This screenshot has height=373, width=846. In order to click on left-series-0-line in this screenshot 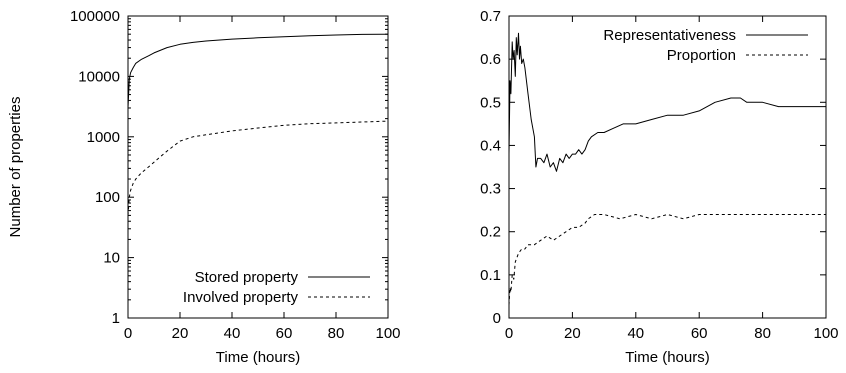, I will do `click(258, 71)`.